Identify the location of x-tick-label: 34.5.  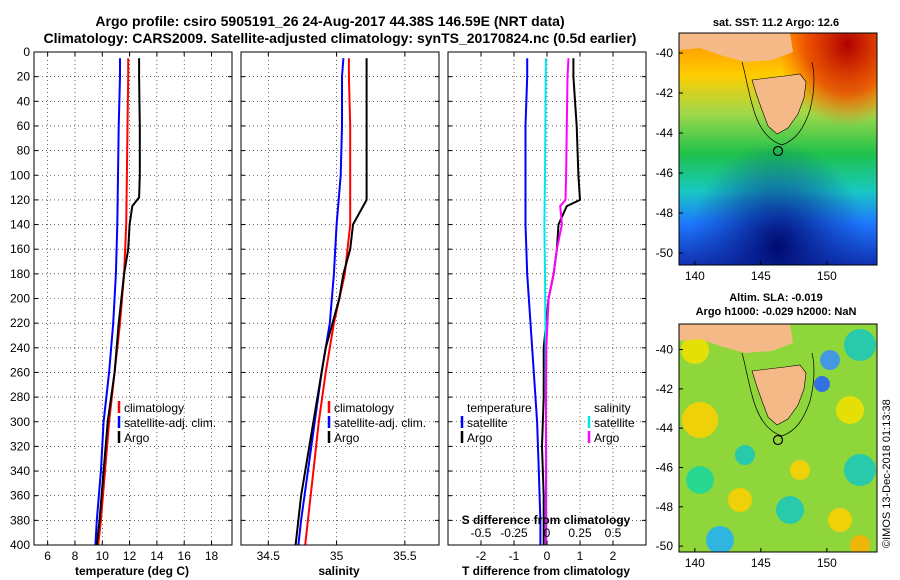
(269, 556).